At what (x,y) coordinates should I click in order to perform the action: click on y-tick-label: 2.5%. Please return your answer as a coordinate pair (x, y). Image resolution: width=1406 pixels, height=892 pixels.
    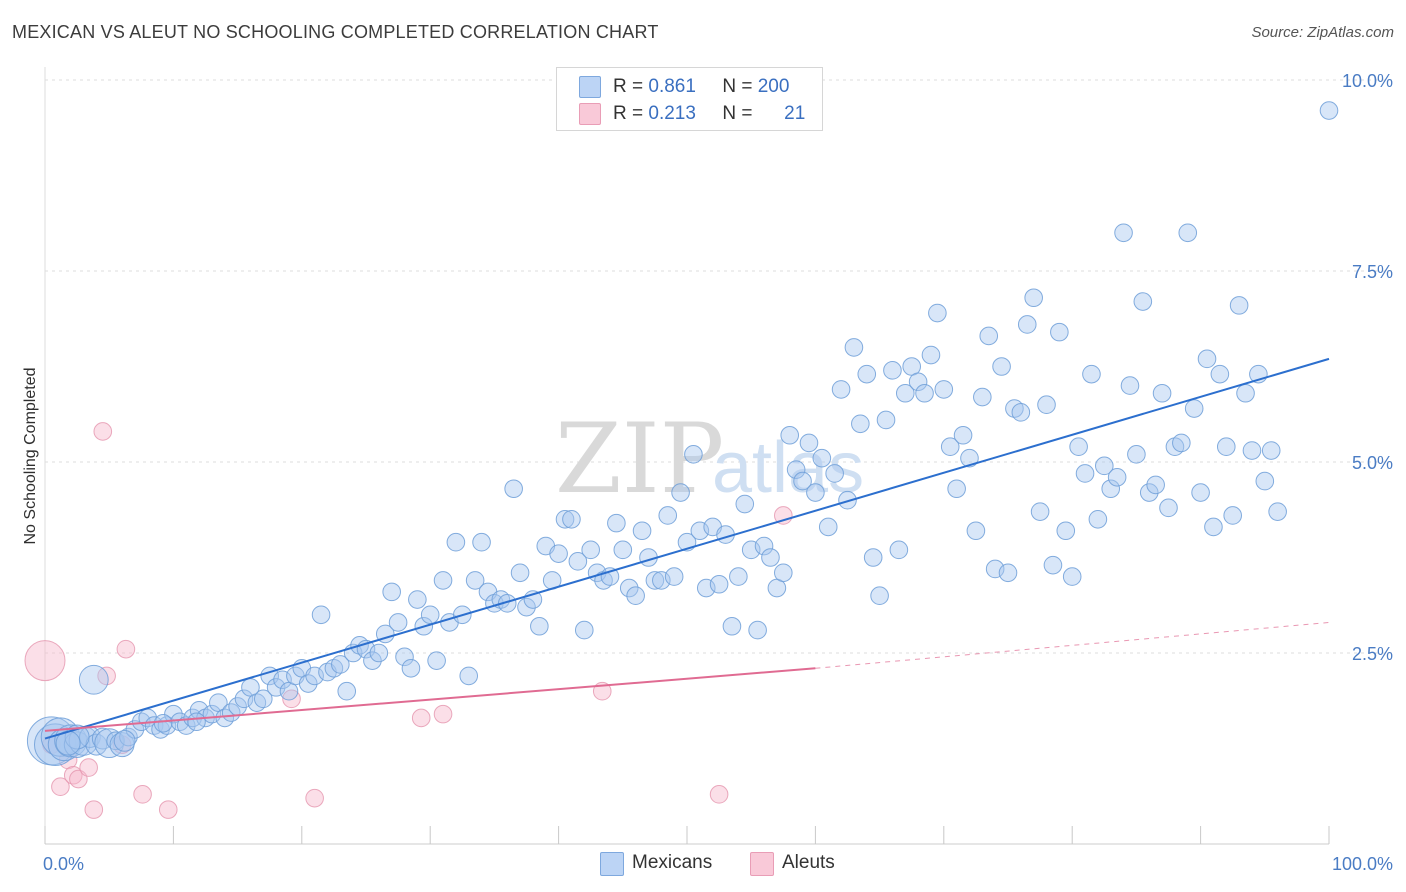
    Looking at the image, I should click on (1372, 654).